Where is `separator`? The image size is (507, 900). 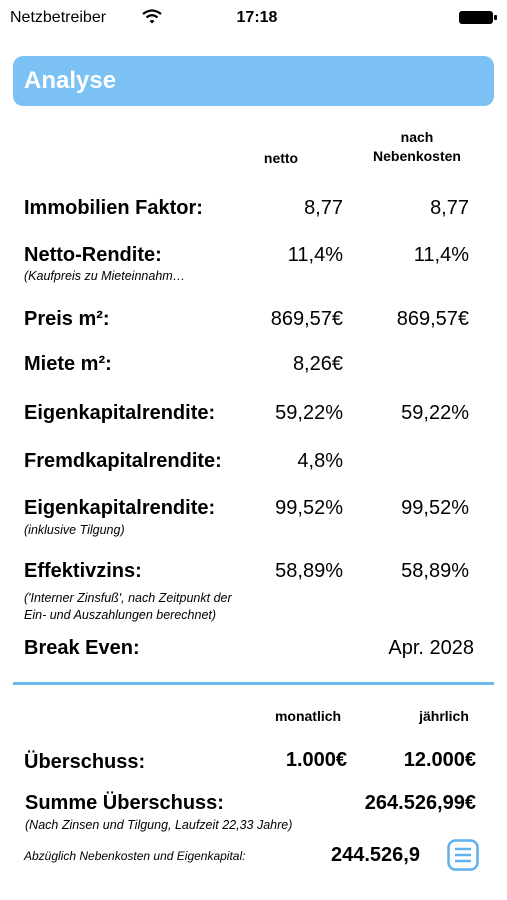 separator is located at coordinates (253, 683).